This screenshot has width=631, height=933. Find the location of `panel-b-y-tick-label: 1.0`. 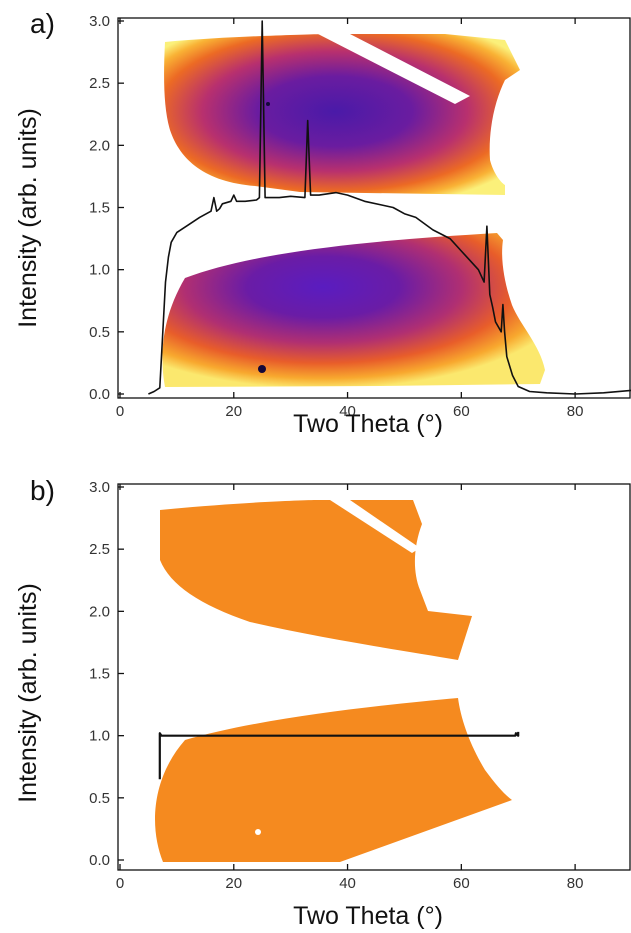

panel-b-y-tick-label: 1.0 is located at coordinates (99, 736).